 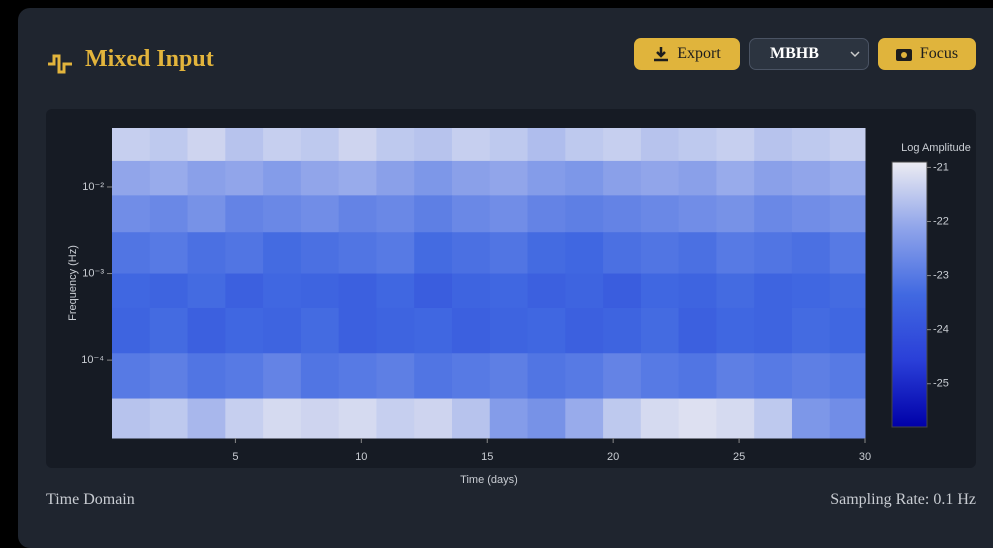 What do you see at coordinates (60, 64) in the screenshot?
I see `pulse-icon` at bounding box center [60, 64].